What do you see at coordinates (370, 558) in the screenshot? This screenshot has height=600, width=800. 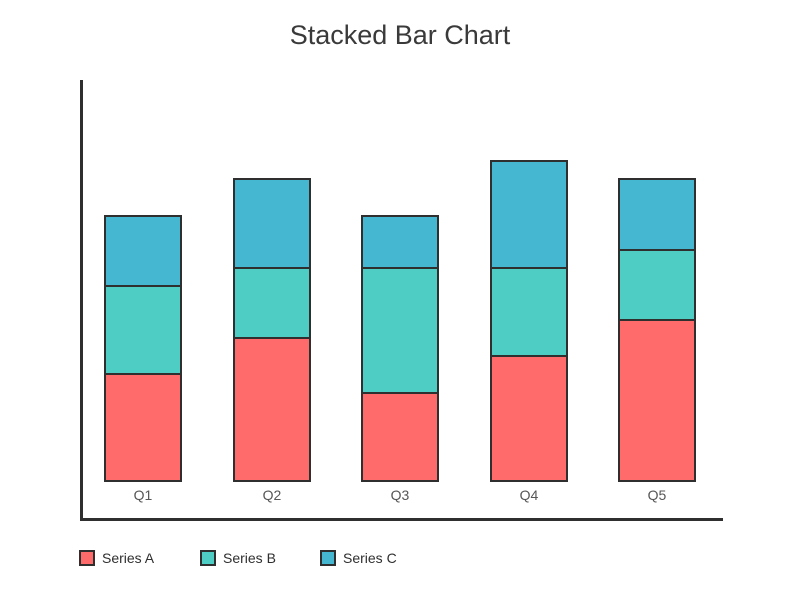 I see `legend-label: Series C` at bounding box center [370, 558].